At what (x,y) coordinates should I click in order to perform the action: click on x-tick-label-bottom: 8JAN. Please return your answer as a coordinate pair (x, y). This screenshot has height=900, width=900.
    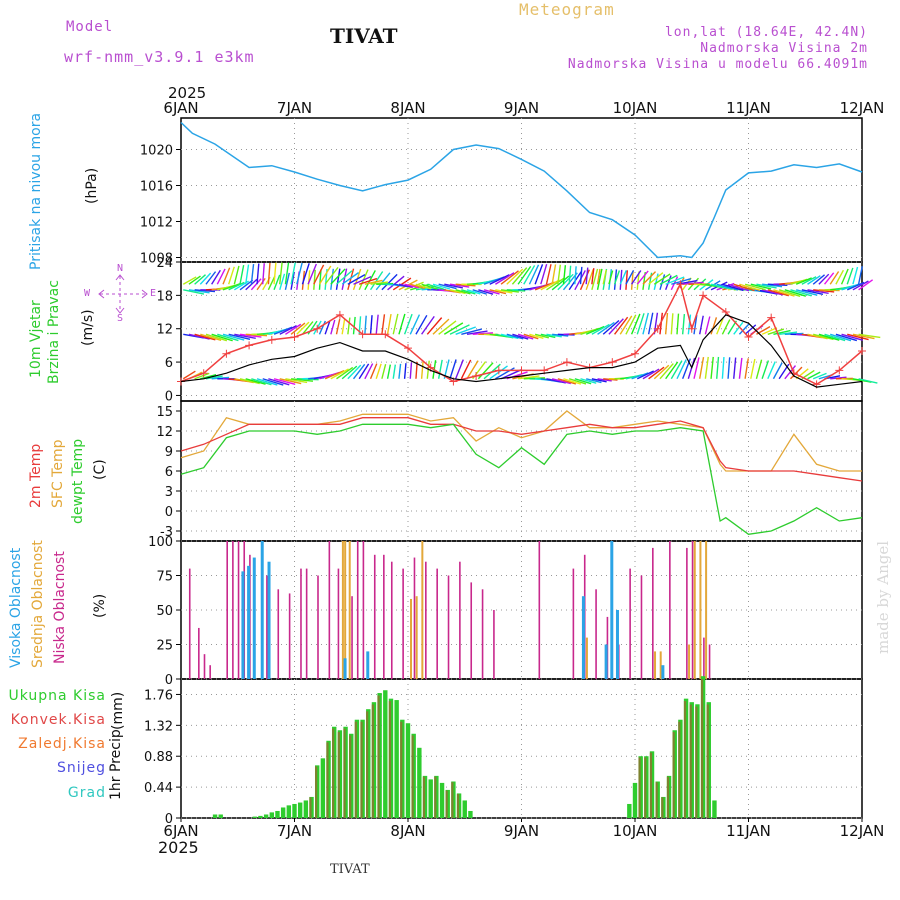
    Looking at the image, I should click on (407, 831).